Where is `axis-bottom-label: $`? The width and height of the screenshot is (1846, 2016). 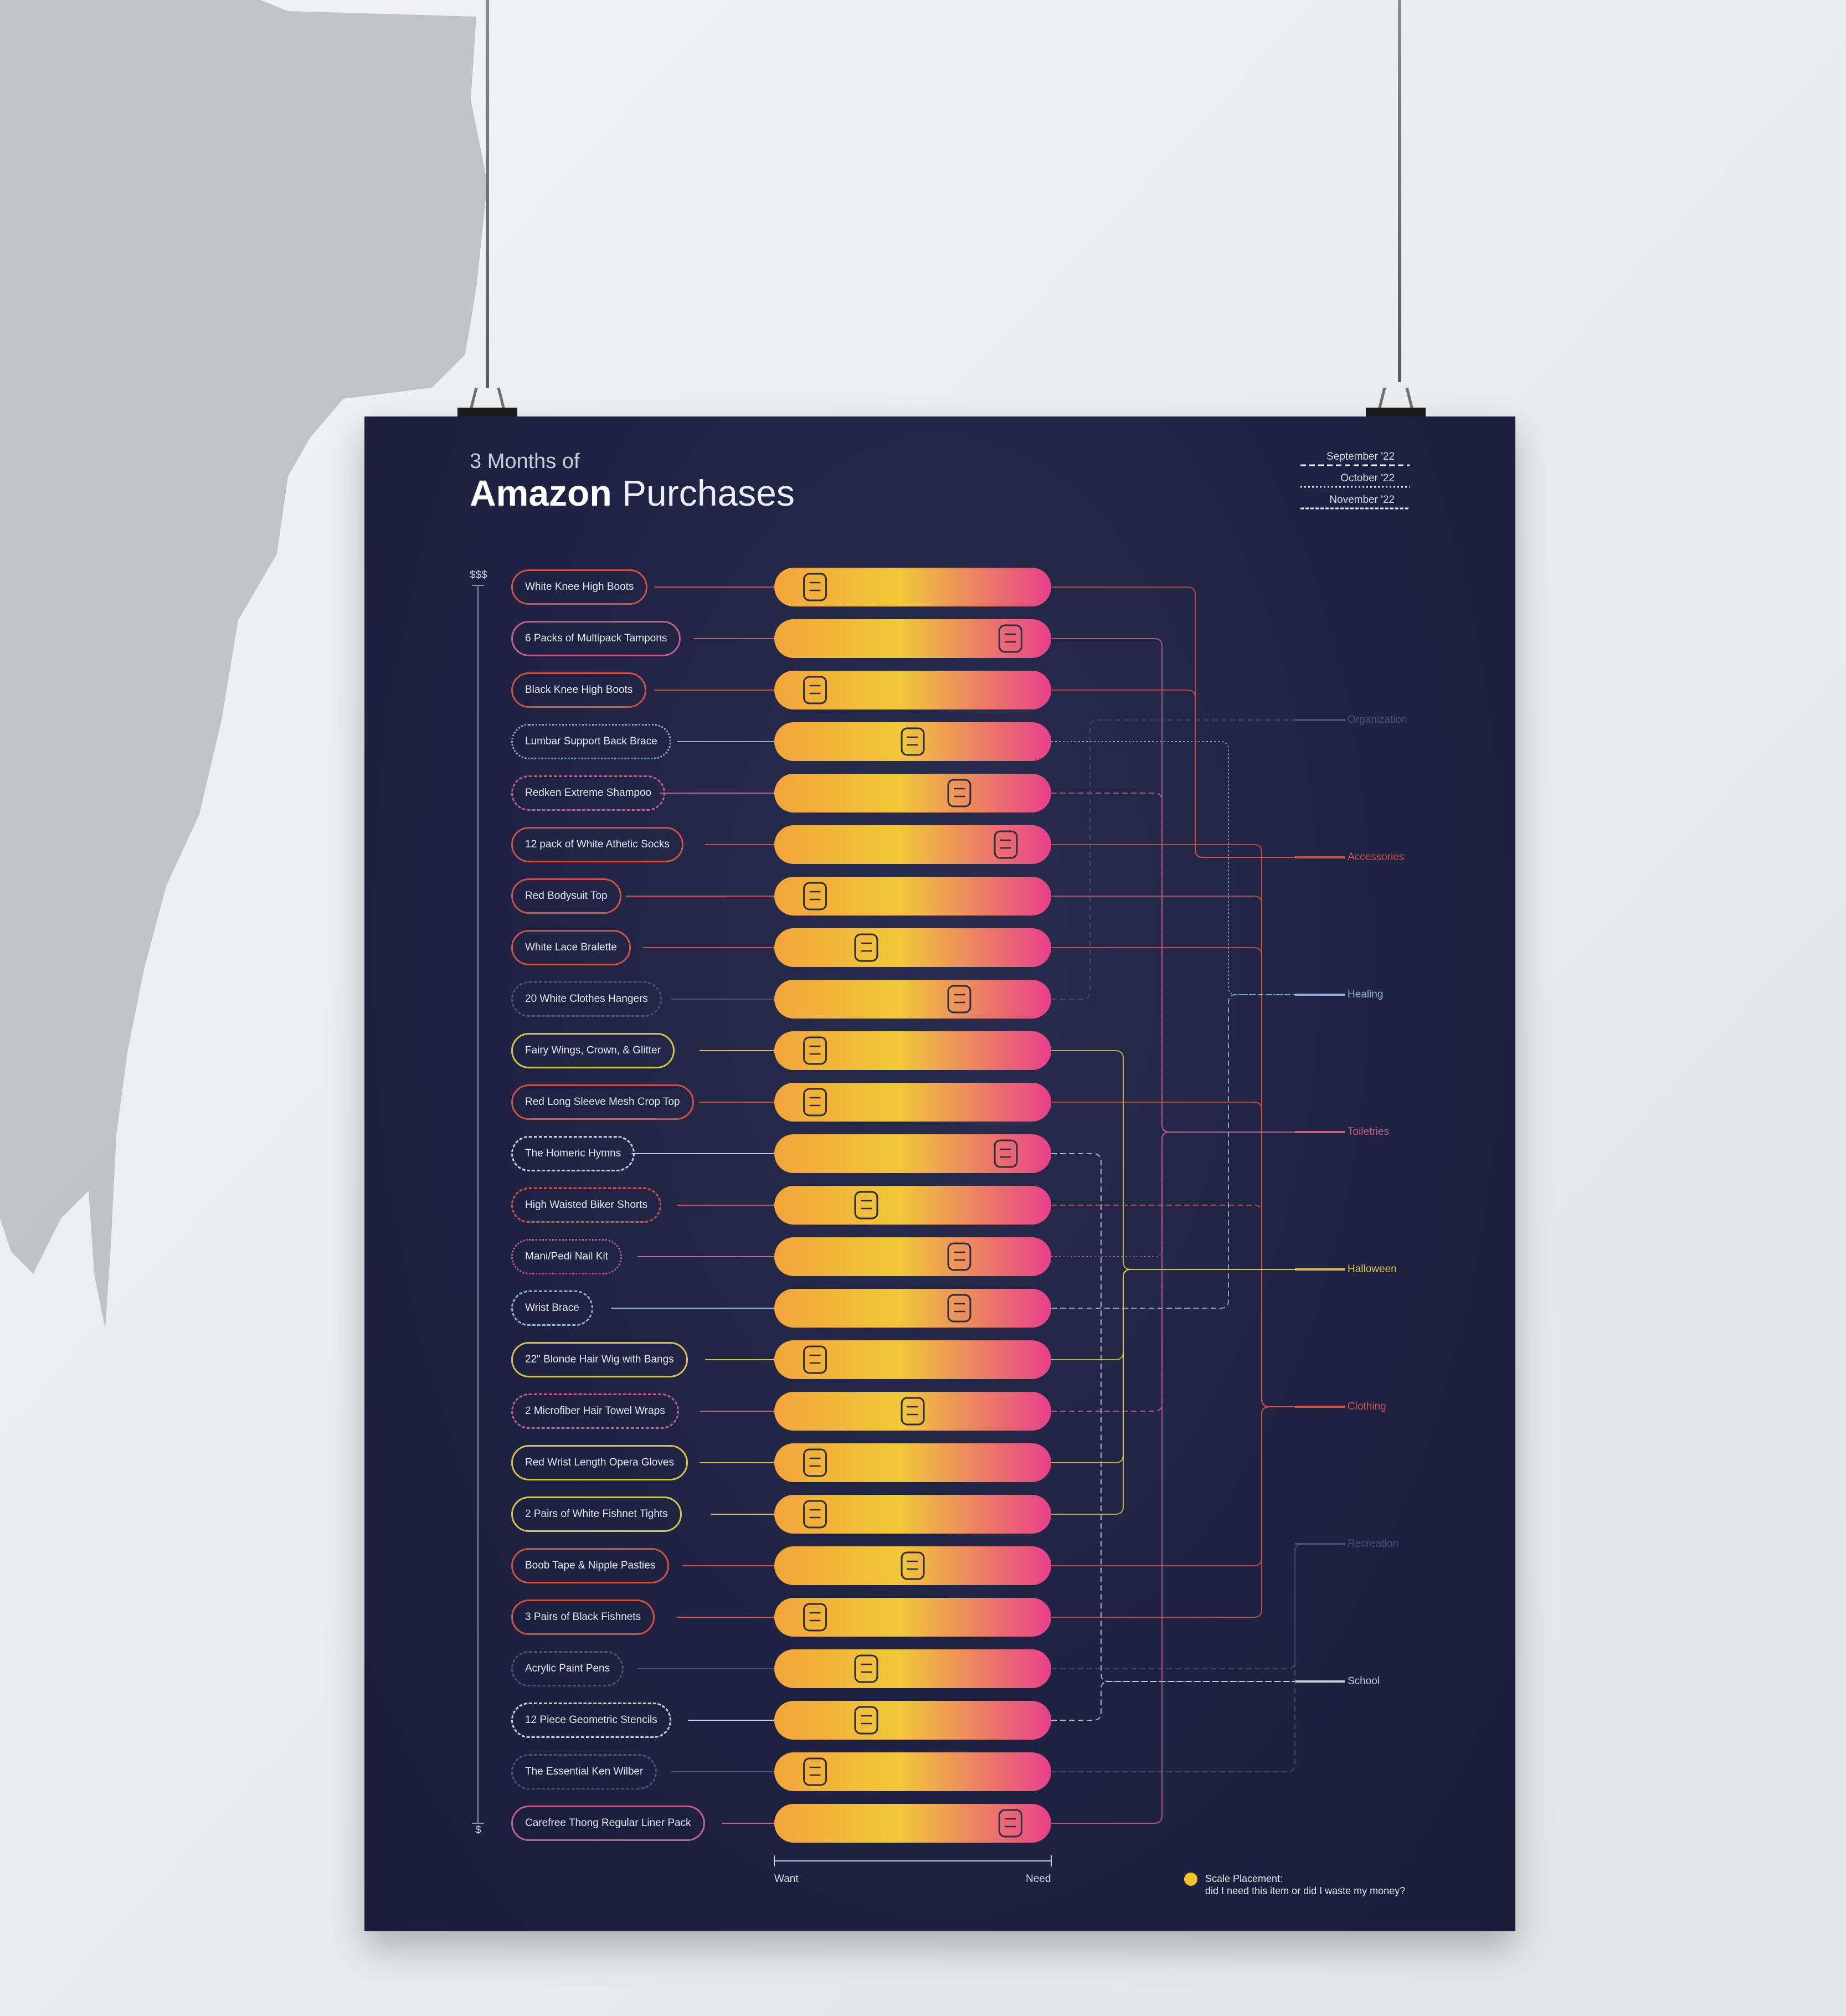 axis-bottom-label: $ is located at coordinates (478, 1830).